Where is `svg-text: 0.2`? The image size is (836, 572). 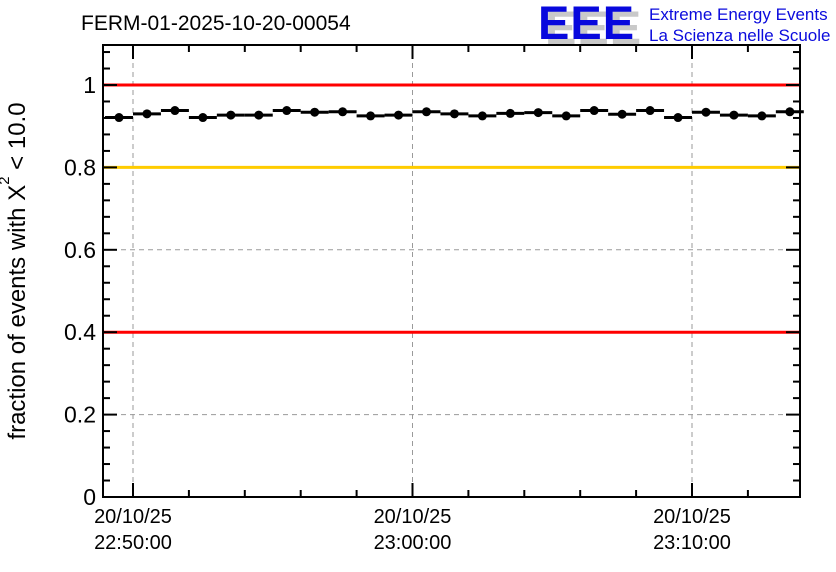 svg-text: 0.2 is located at coordinates (80, 415).